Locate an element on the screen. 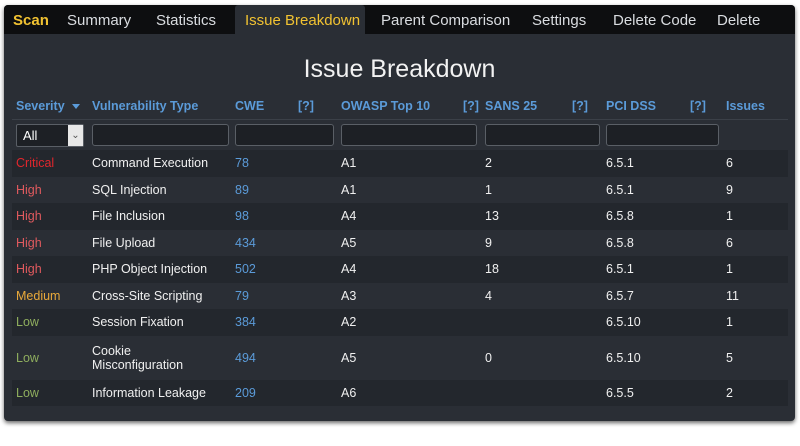 Image resolution: width=800 pixels, height=446 pixels. sort-descending-icon is located at coordinates (75, 107).